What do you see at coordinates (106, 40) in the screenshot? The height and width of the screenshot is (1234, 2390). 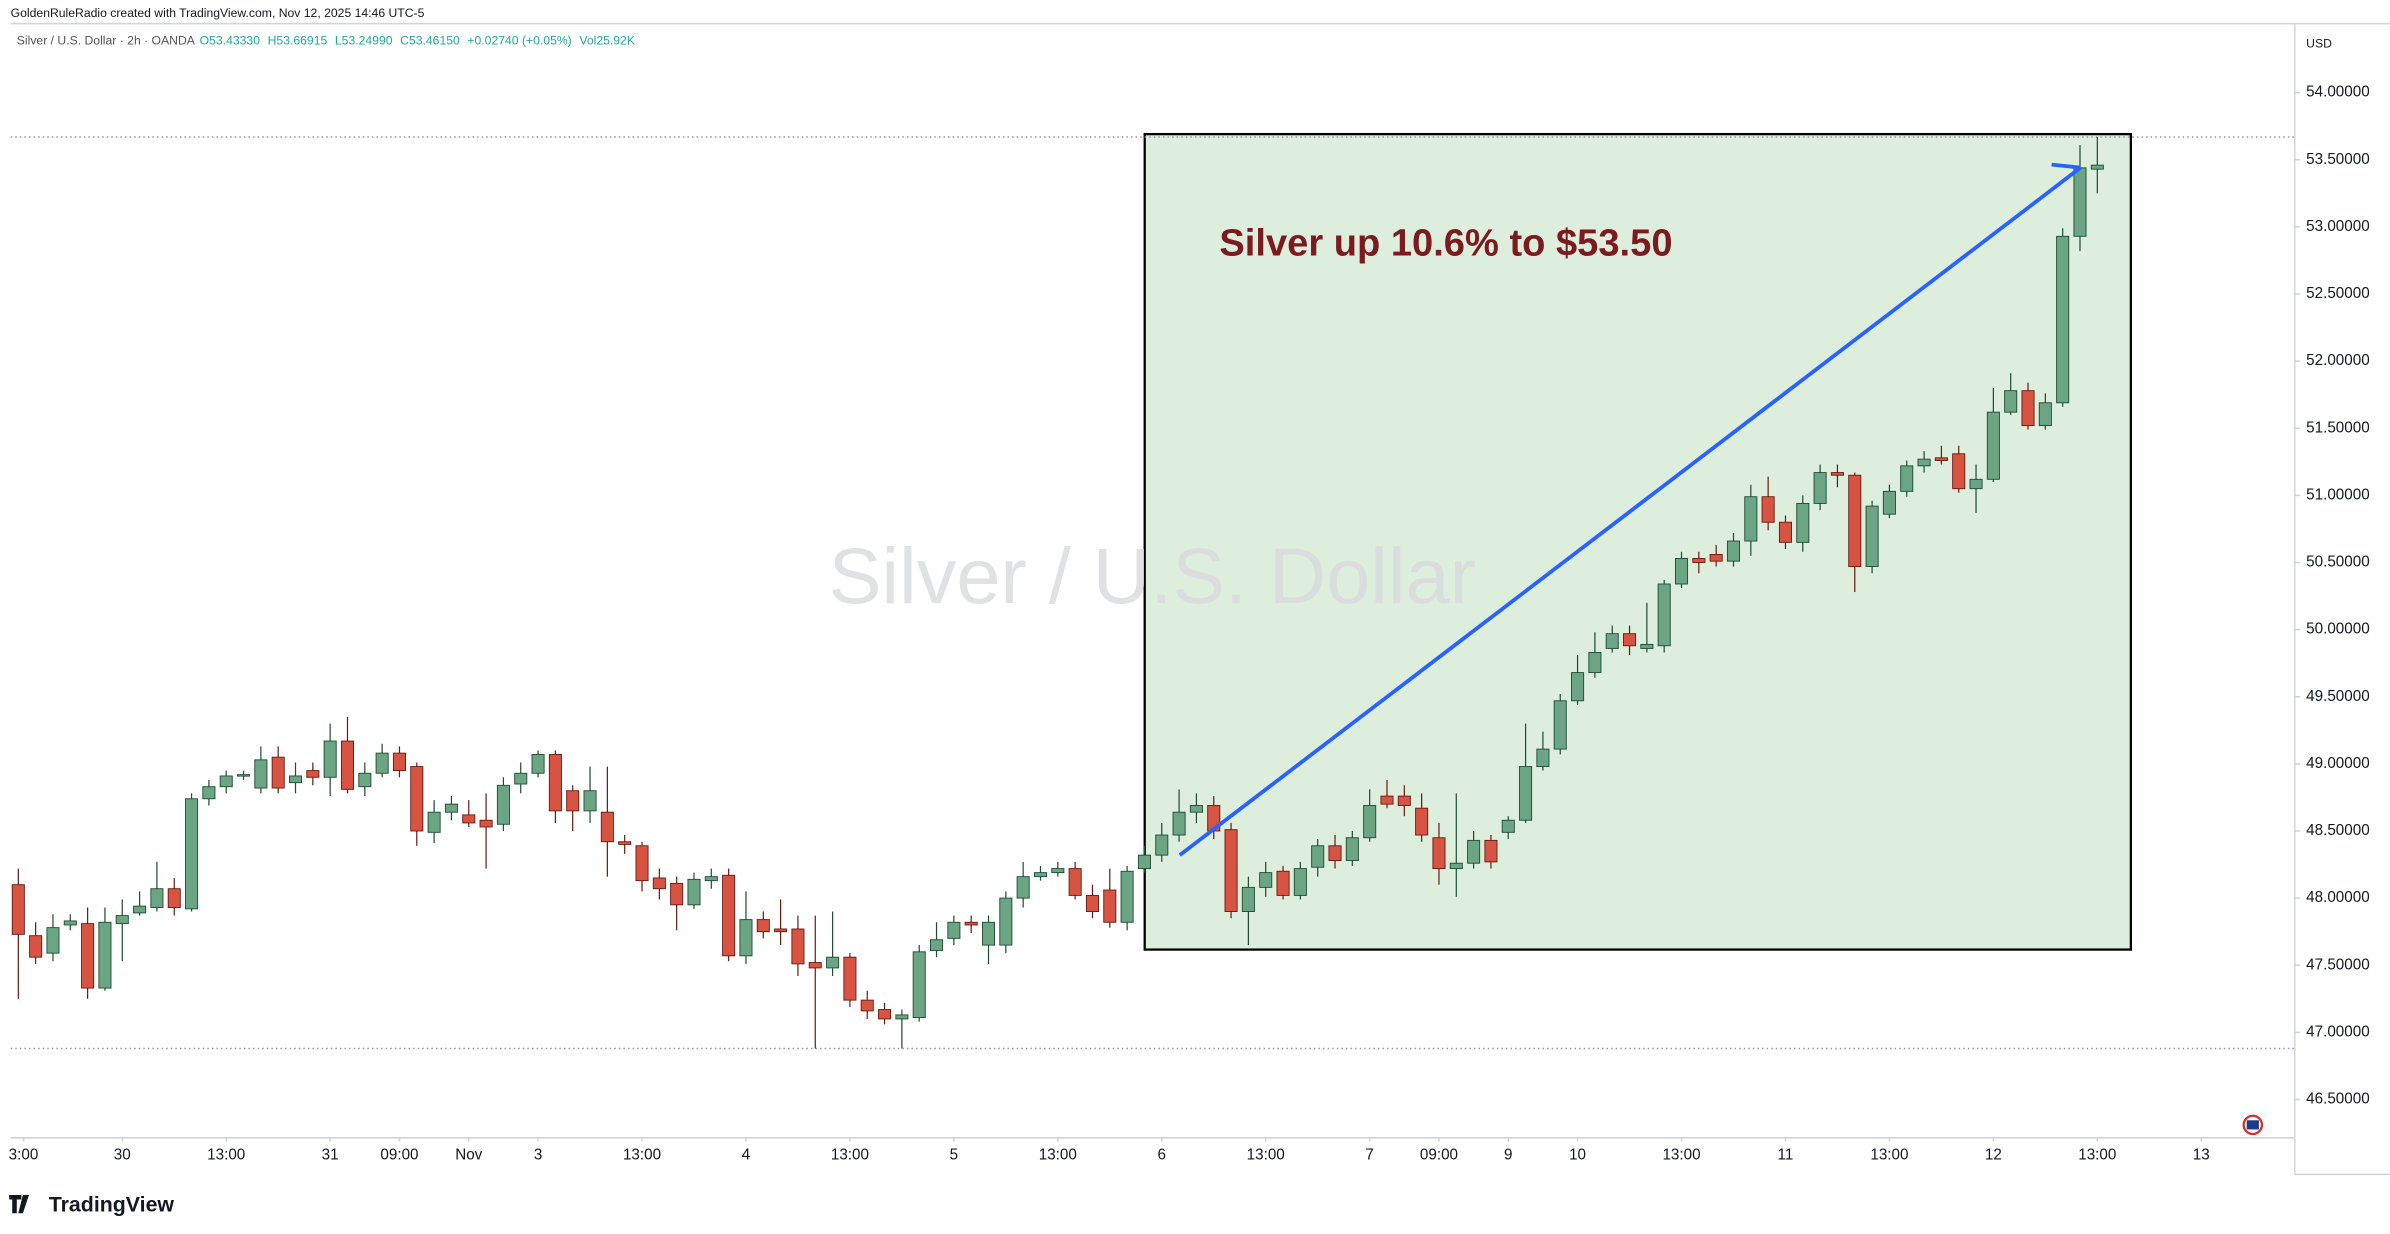 I see `symbol: Silver / U.S. Dollar · 2h · OANDA` at bounding box center [106, 40].